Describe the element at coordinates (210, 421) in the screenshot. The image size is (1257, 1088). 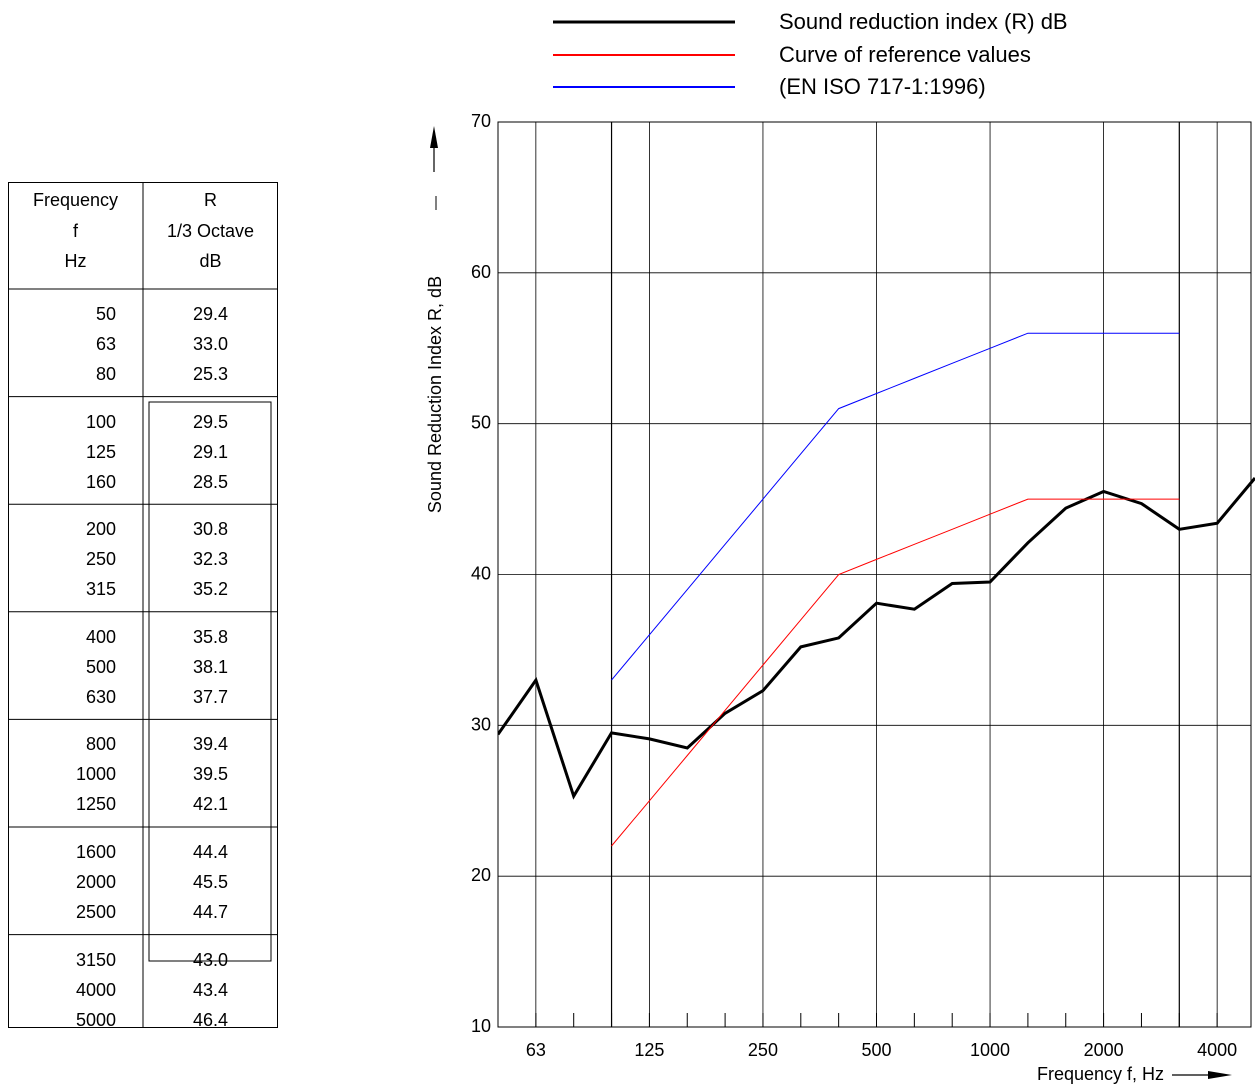
I see `r-cell: 29.5` at that location.